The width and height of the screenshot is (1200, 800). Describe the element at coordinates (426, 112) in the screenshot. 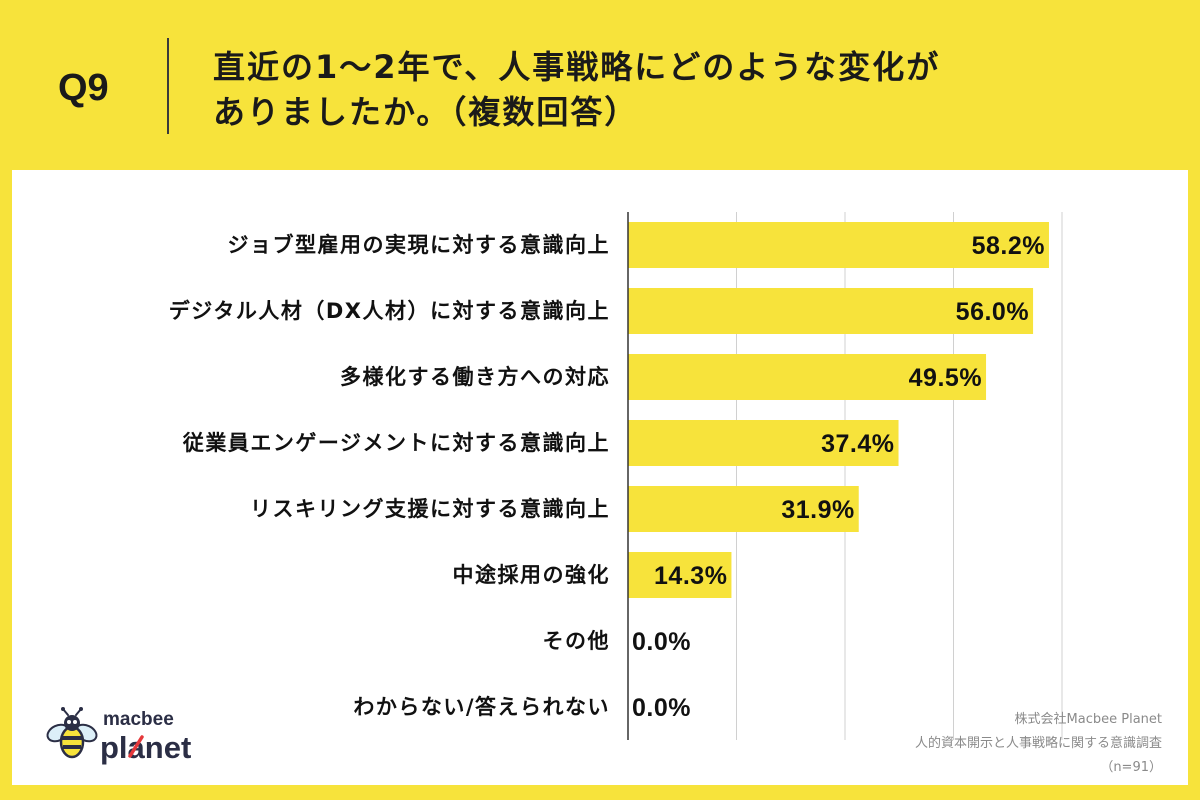

I see `question-title-line-2: ありましたか。（複数回答）` at that location.